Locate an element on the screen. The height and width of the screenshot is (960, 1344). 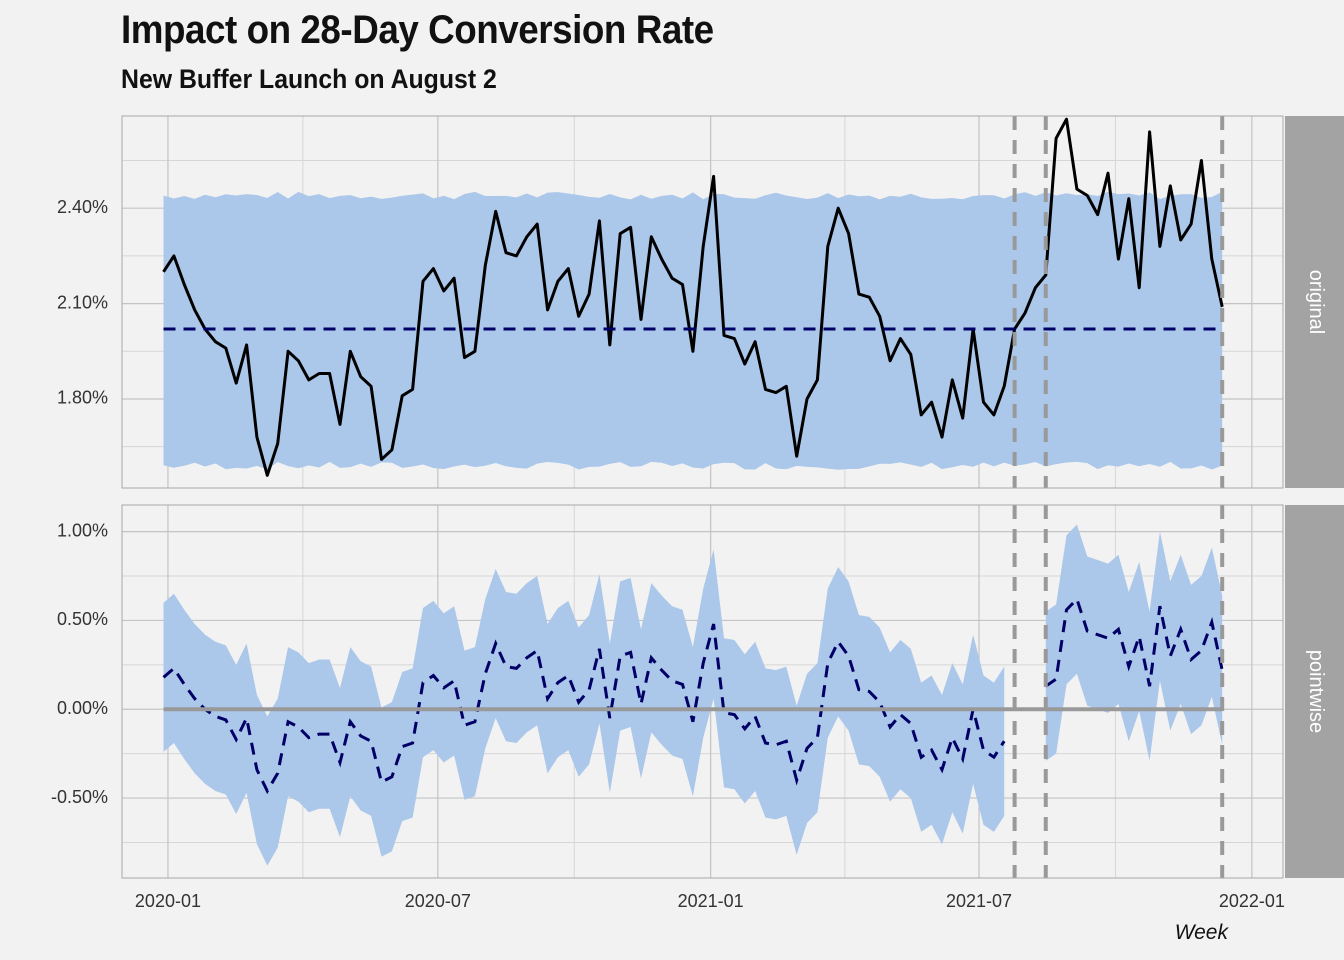
confidence-band-pointwise is located at coordinates (1134, 642).